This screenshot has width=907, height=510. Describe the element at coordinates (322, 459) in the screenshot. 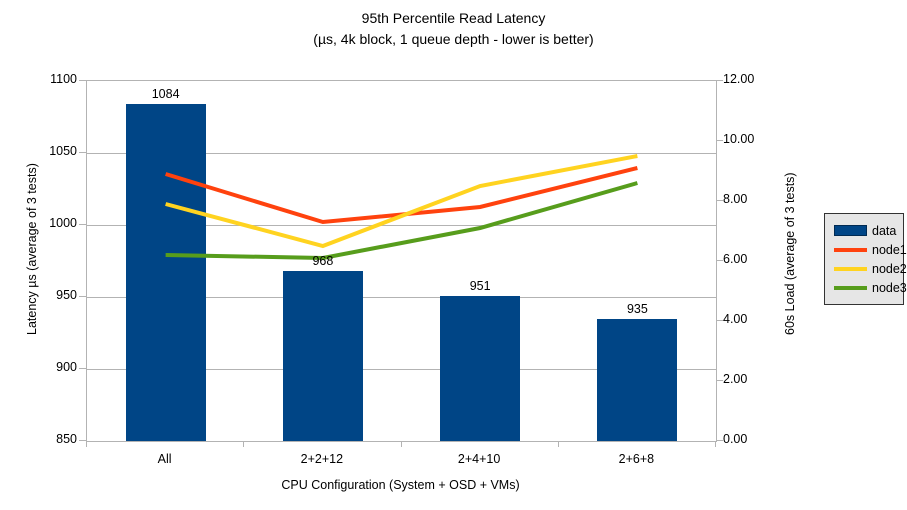

I see `x-tick-label: 2+2+12` at that location.